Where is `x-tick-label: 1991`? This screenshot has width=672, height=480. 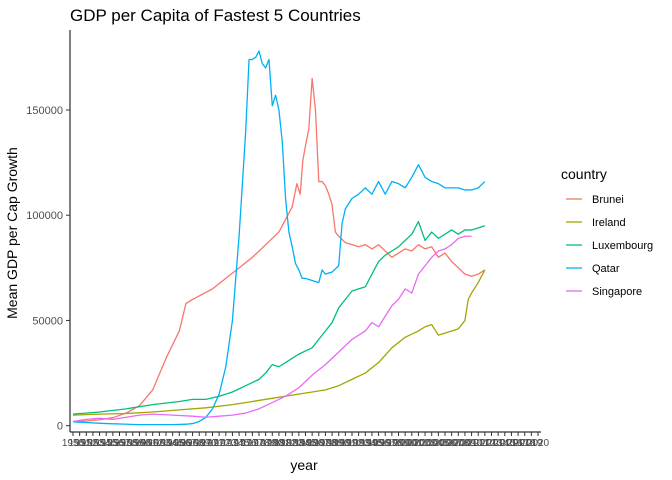
x-tick-label: 1991 is located at coordinates (345, 443).